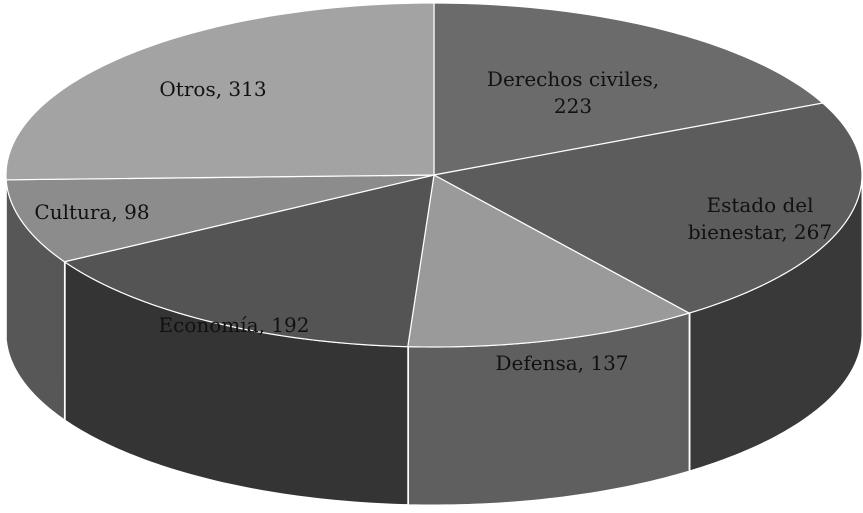  I want to click on slice-label-line: Defensa, 137, so click(561, 363).